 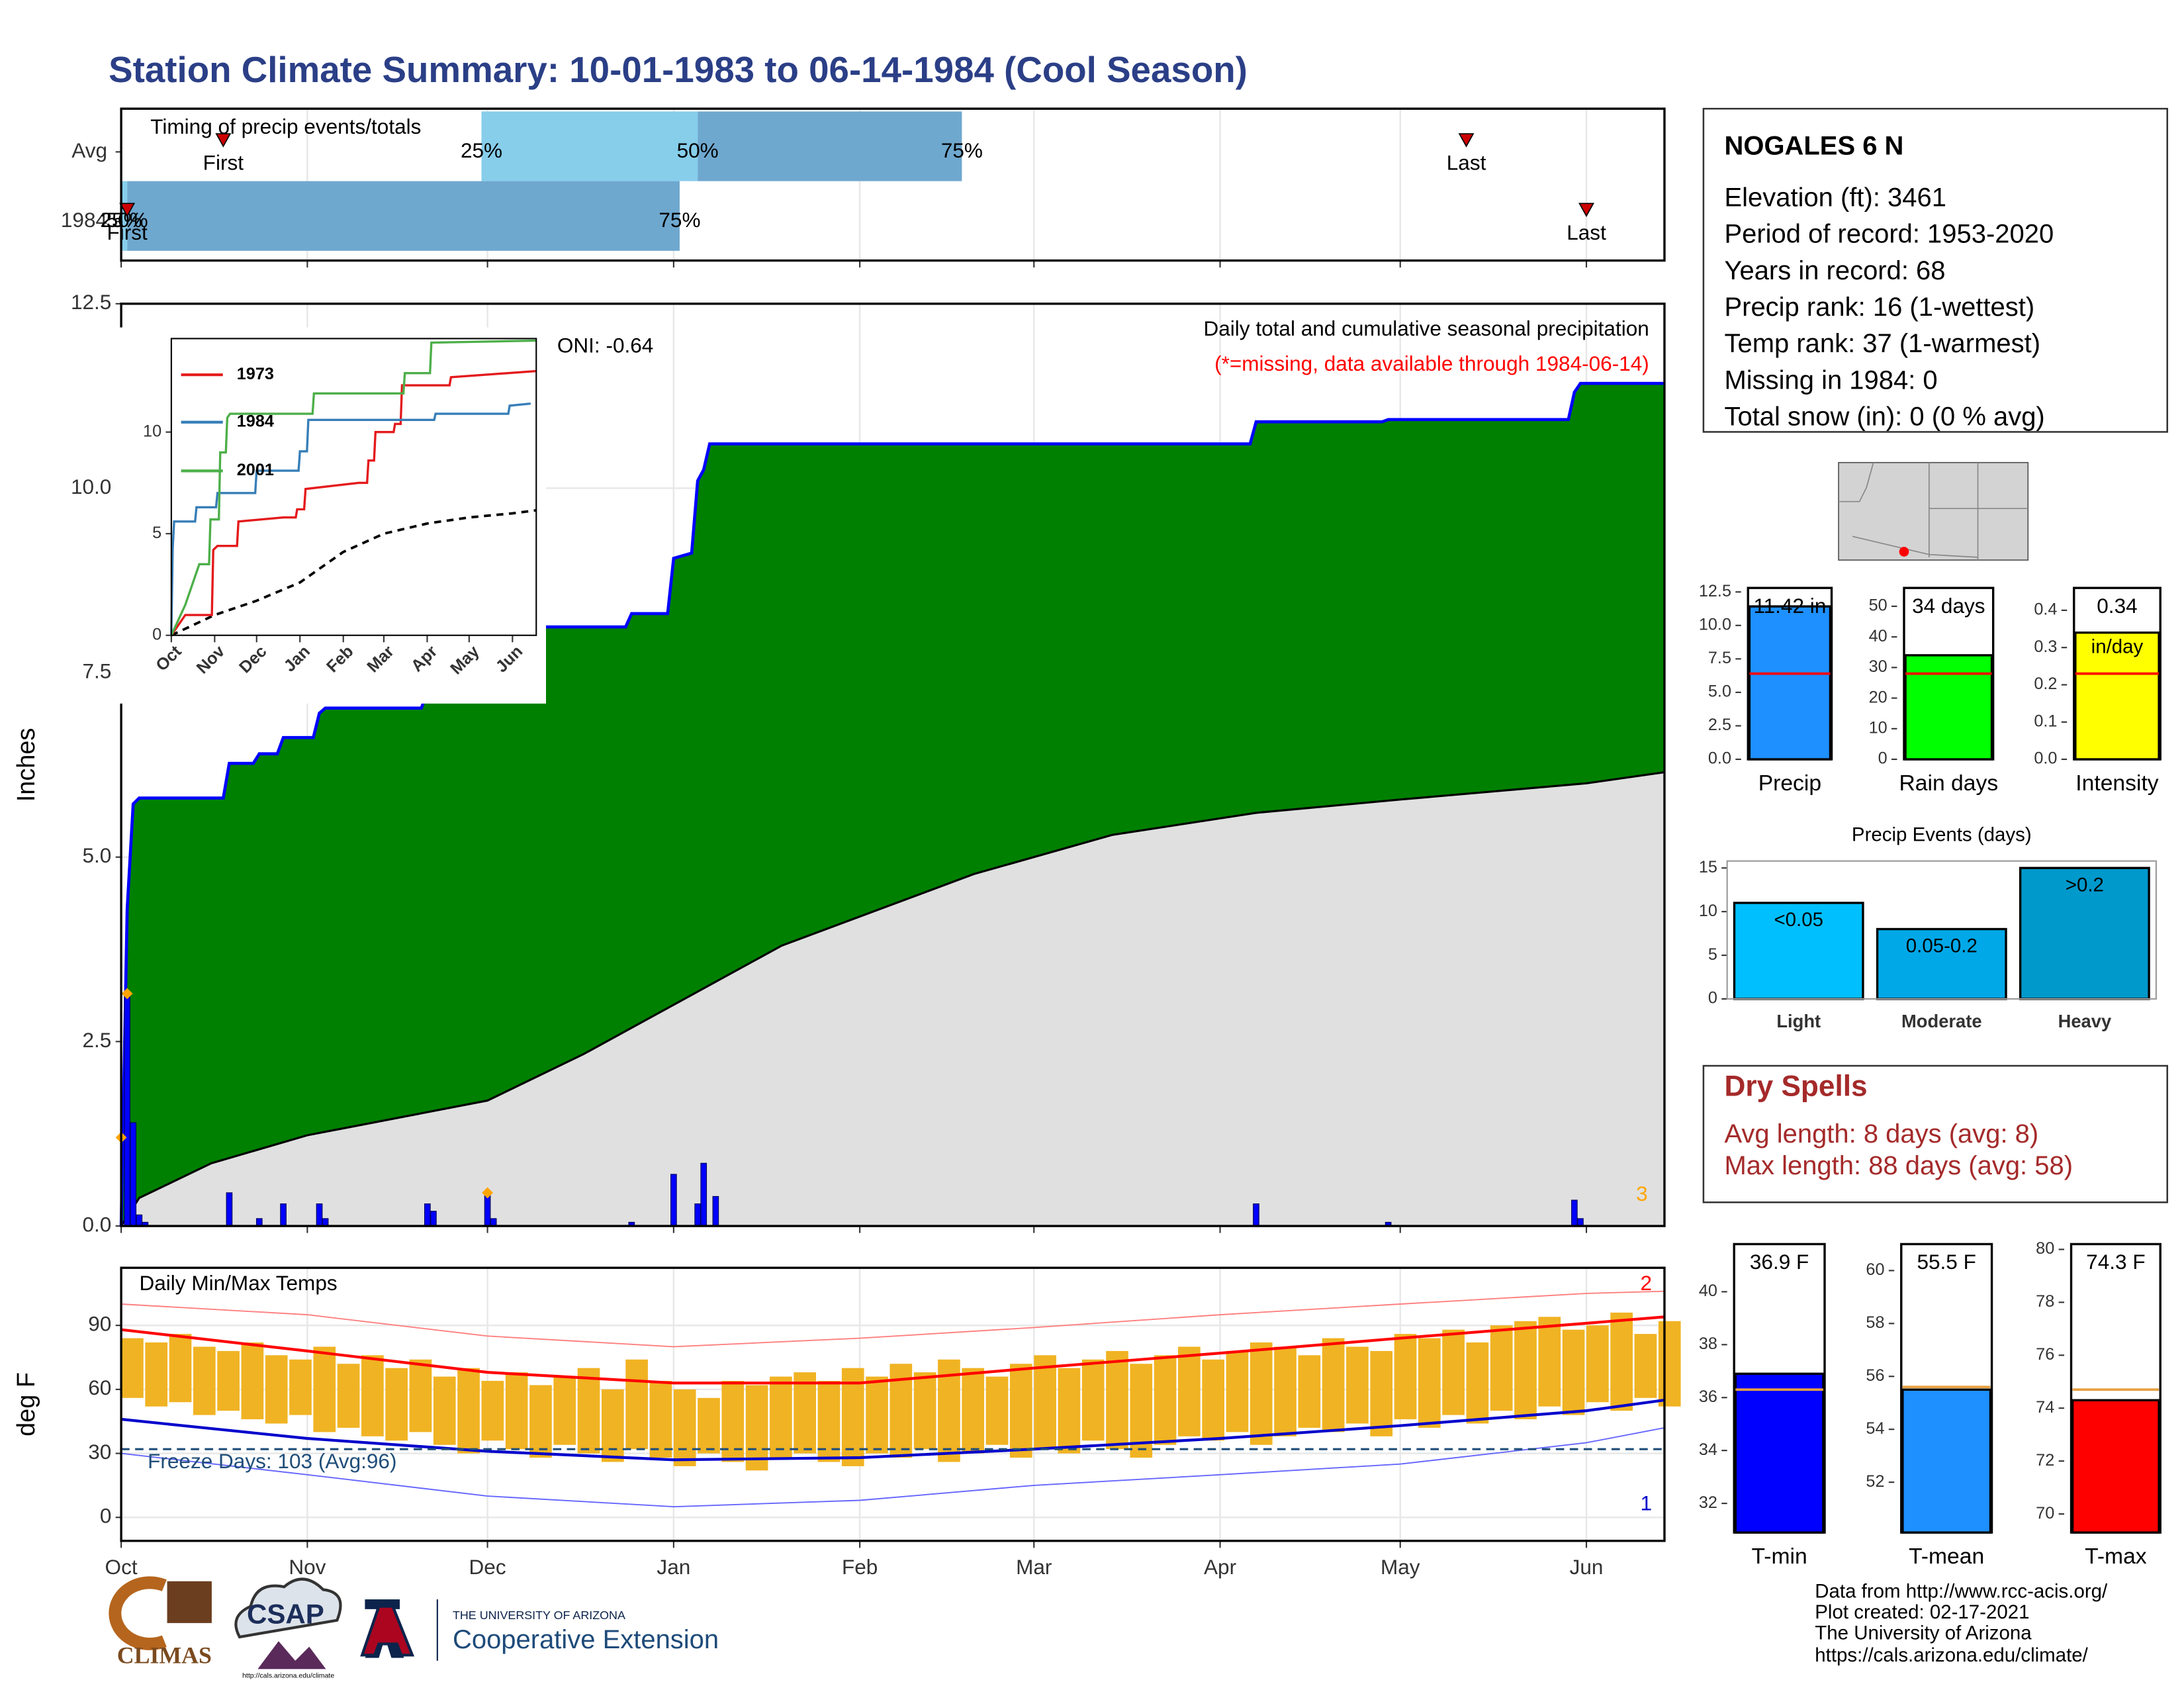 I want to click on quantile-label: 50%, so click(x=698, y=150).